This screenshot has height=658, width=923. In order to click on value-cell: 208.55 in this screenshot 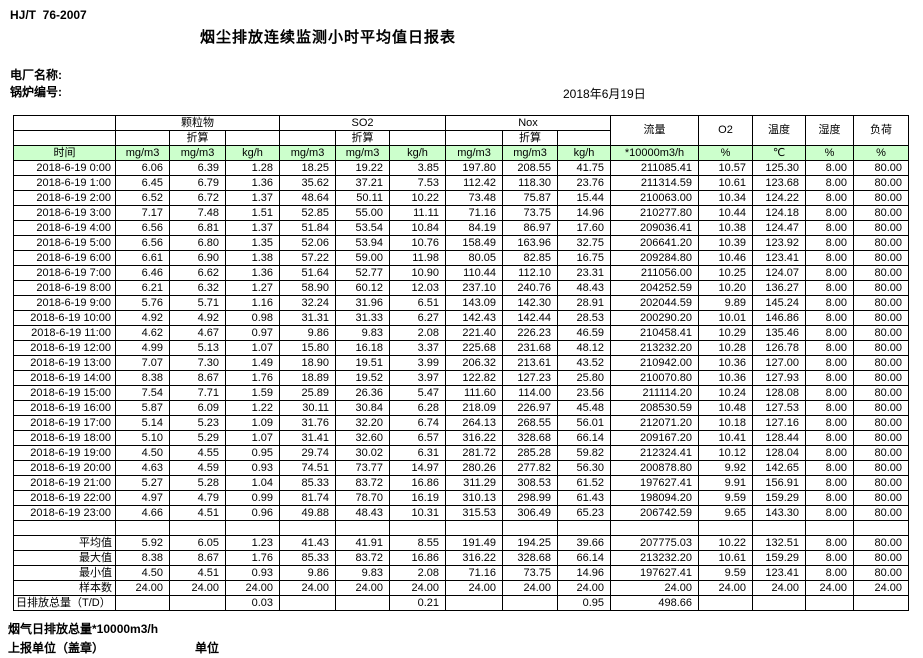, I will do `click(530, 168)`.